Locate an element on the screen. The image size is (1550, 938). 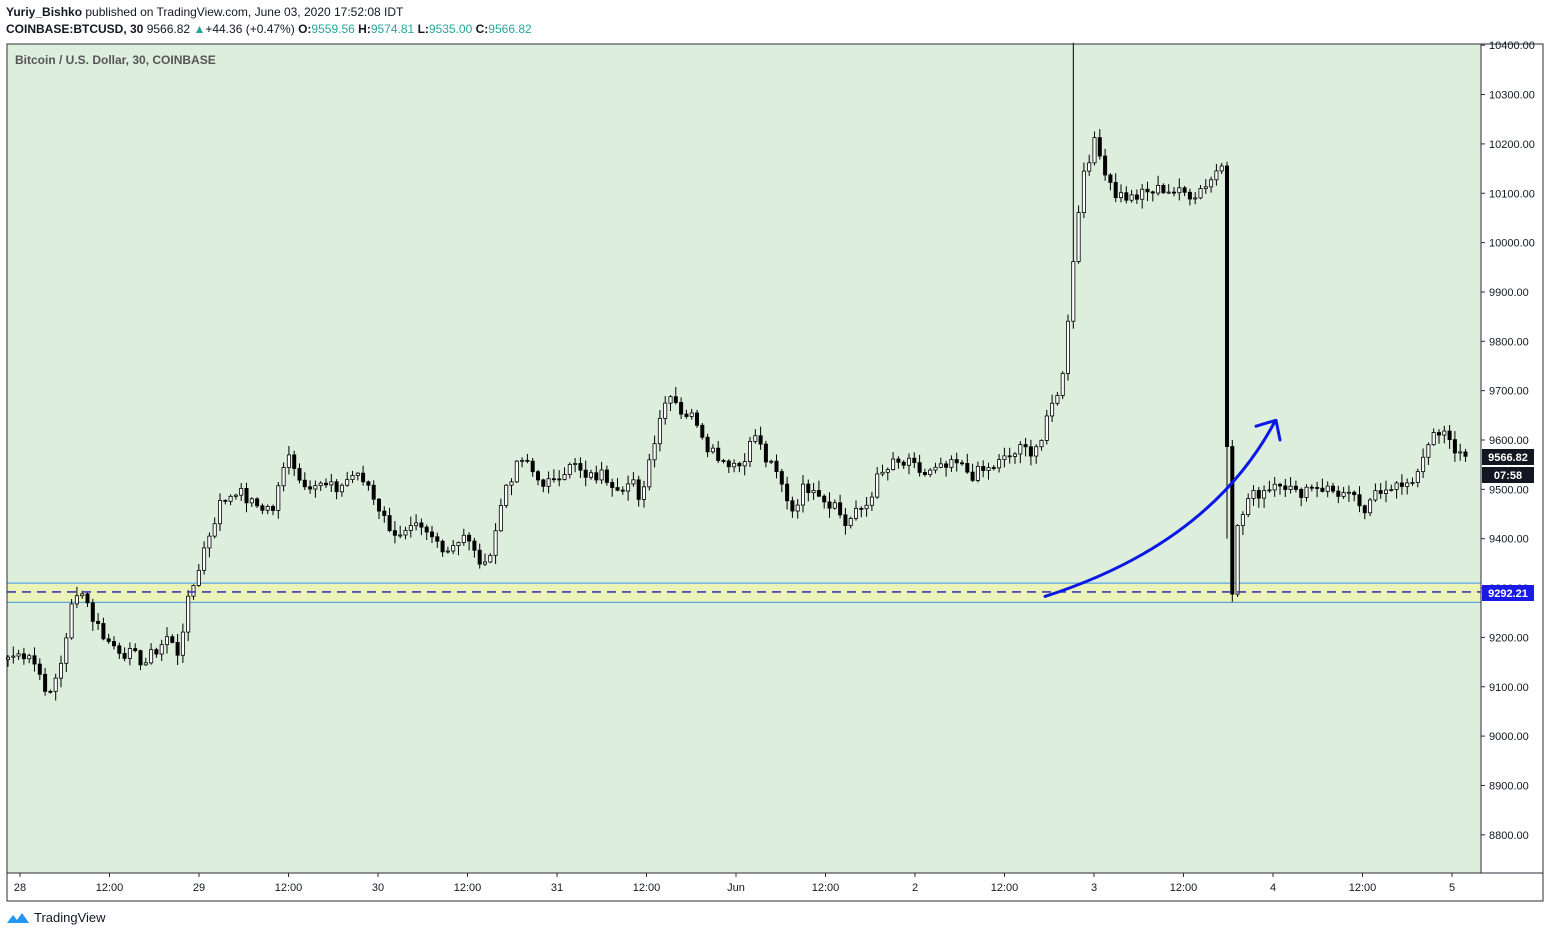
last-price: 9566.82 is located at coordinates (168, 29).